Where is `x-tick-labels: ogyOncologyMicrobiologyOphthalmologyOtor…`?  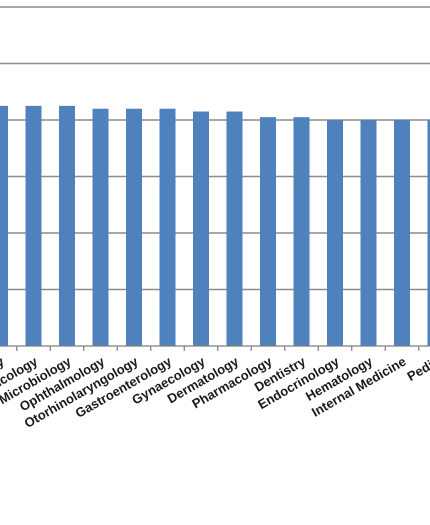 x-tick-labels: ogyOncologyMicrobiologyOphthalmologyOtor… is located at coordinates (215, 392).